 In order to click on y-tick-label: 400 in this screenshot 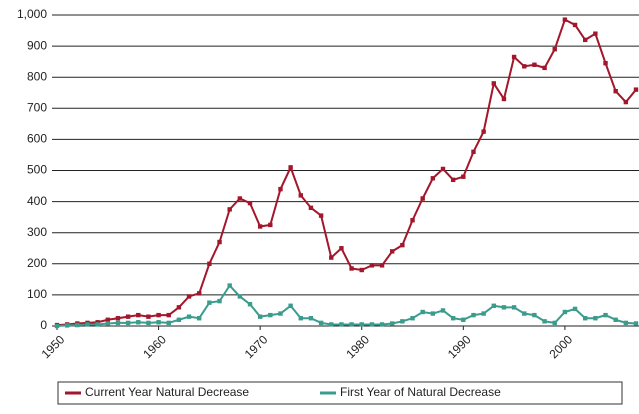, I will do `click(37, 201)`.